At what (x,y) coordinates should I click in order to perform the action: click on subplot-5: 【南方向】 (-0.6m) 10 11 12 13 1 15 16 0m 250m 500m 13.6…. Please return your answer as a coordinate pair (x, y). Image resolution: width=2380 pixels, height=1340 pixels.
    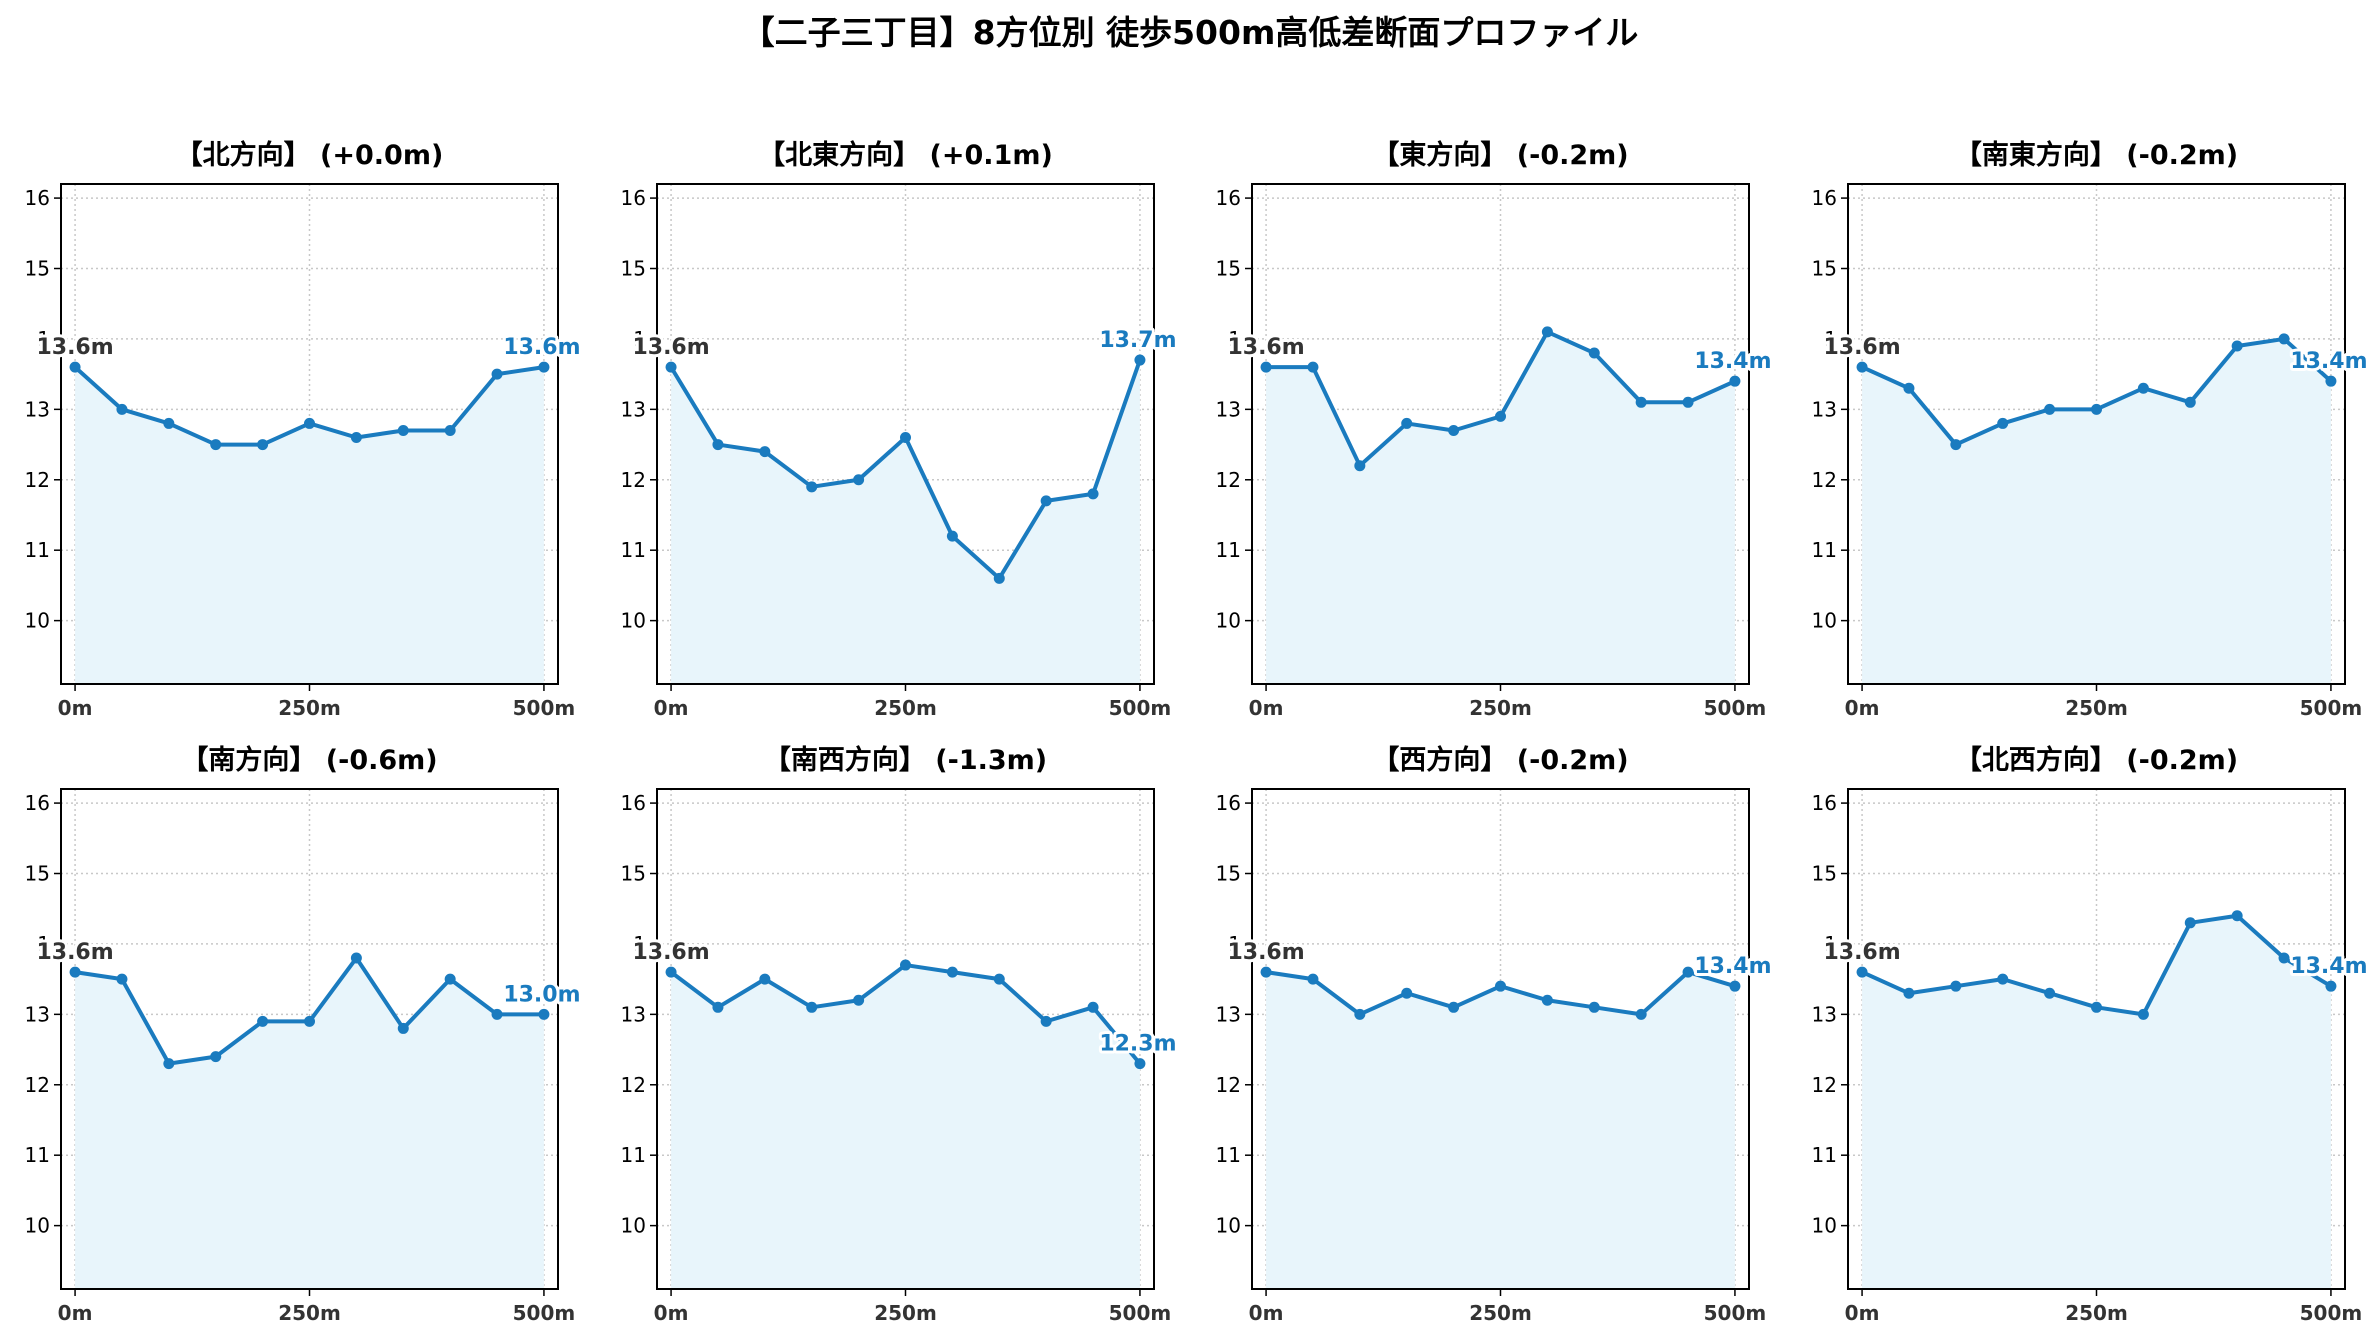
    Looking at the image, I should click on (304, 1034).